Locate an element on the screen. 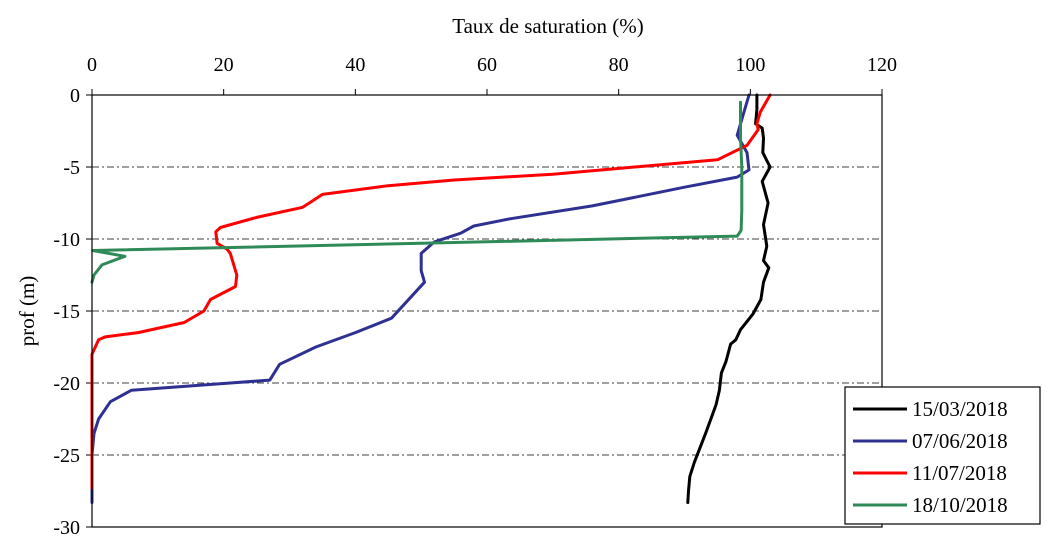  x-tick-label-1: 20 is located at coordinates (224, 65).